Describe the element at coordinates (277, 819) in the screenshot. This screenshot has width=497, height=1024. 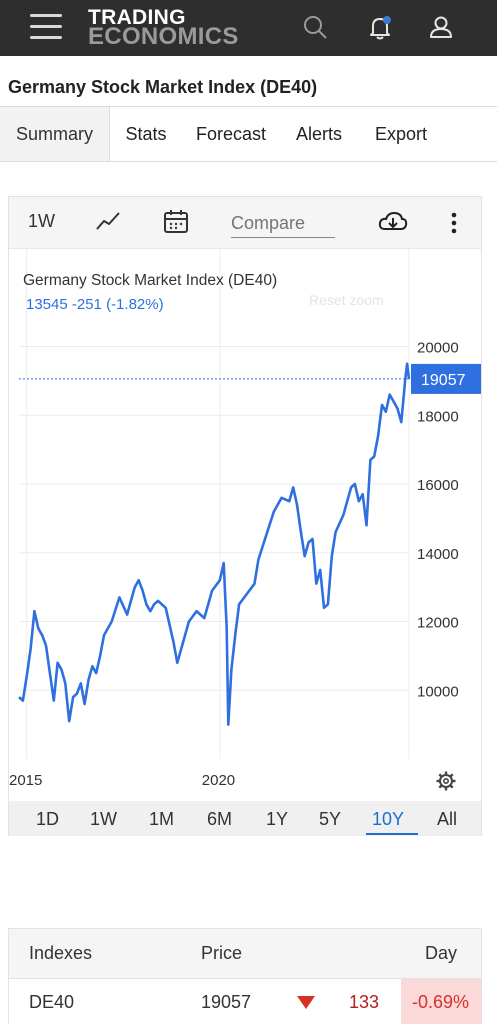
I see `range-1y: 1Y` at that location.